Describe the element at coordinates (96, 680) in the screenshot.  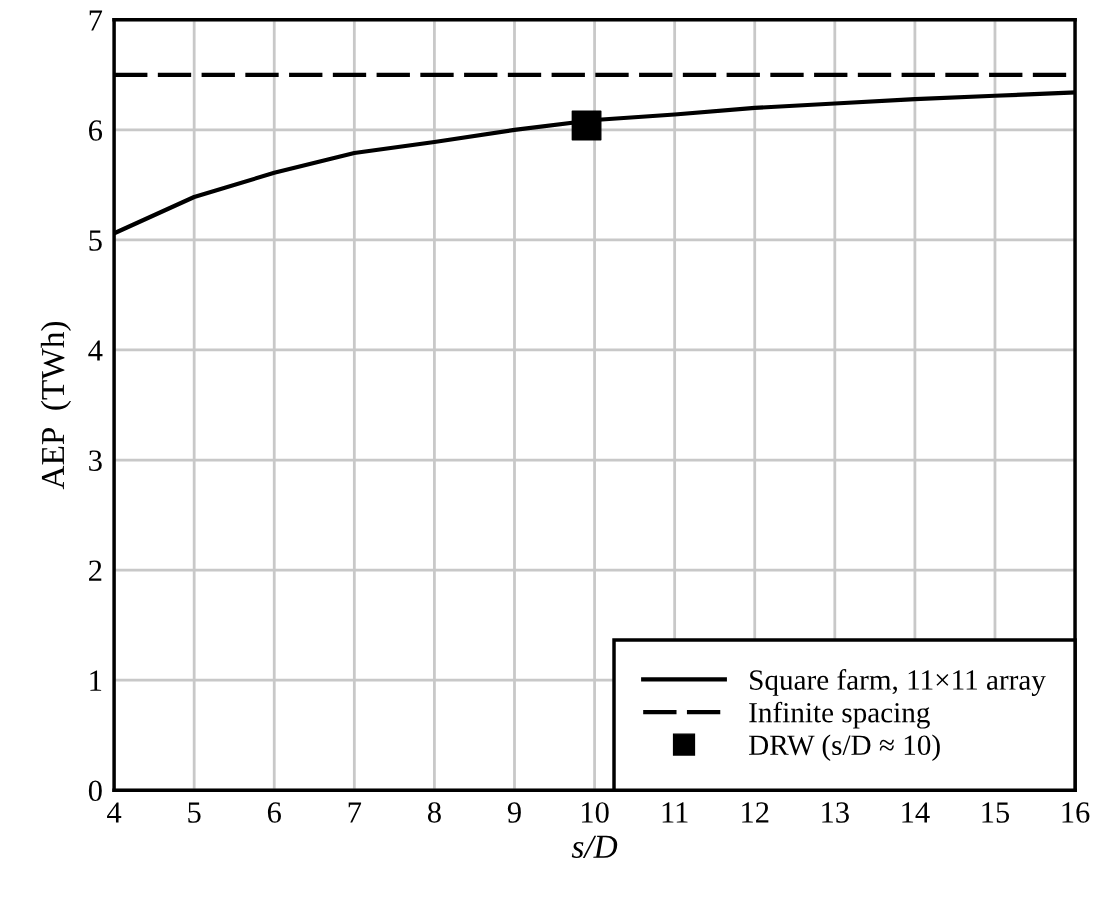
I see `y-tick-label: 1` at that location.